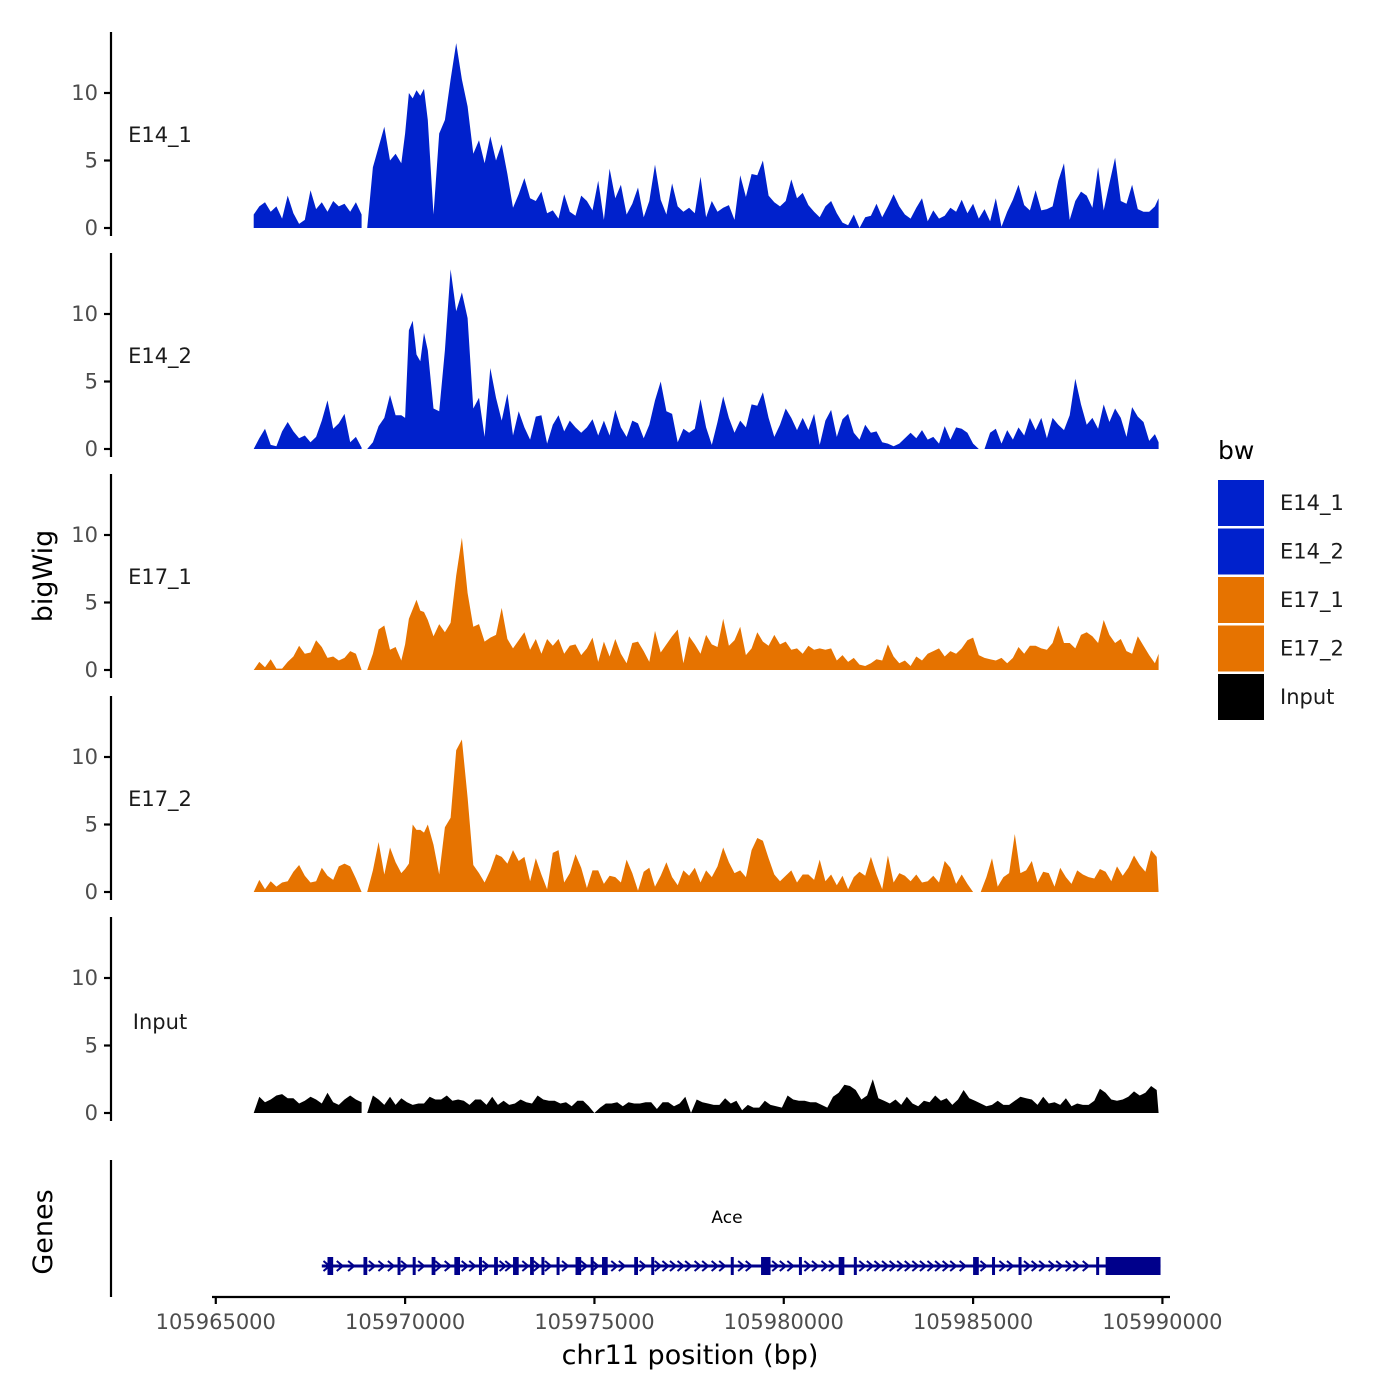 This screenshot has width=1400, height=1400. Describe the element at coordinates (1236, 450) in the screenshot. I see `legend-title: bw` at that location.